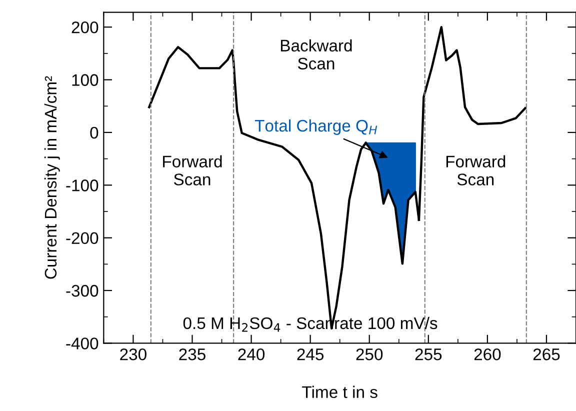  What do you see at coordinates (487, 354) in the screenshot?
I see `x-tick-label: 260` at bounding box center [487, 354].